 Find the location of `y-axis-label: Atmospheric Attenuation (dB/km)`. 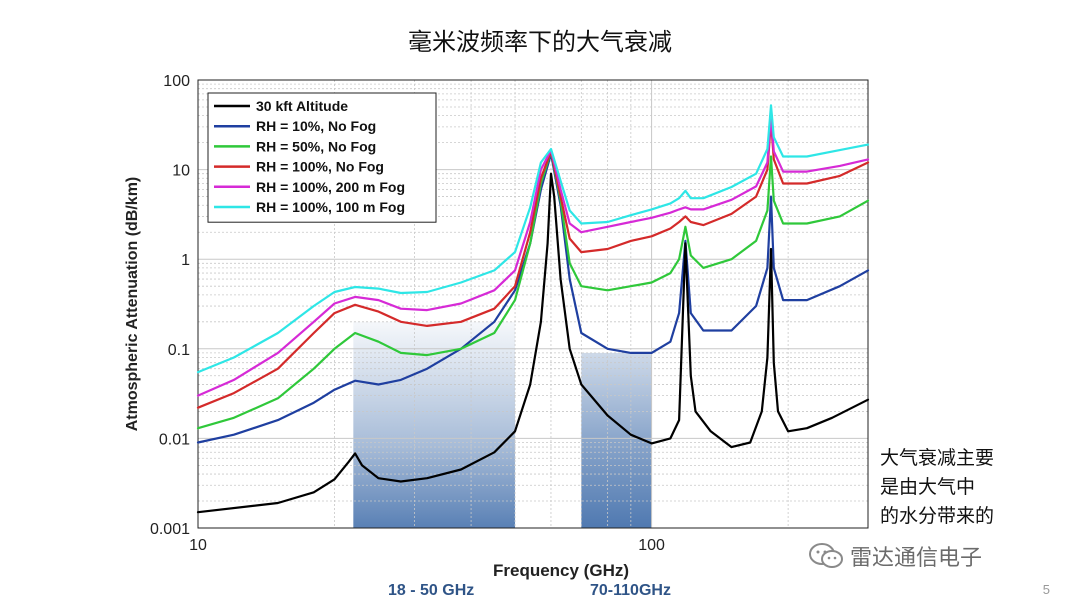

y-axis-label: Atmospheric Attenuation (dB/km) is located at coordinates (132, 304).